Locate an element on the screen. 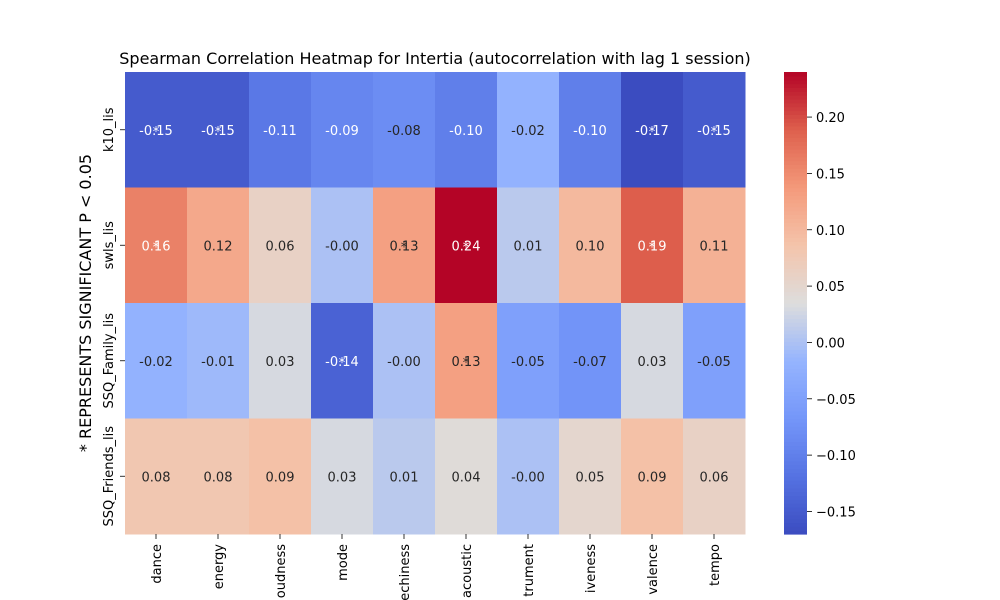 This screenshot has width=1000, height=600. cell-value-label: -0.02 is located at coordinates (528, 131).